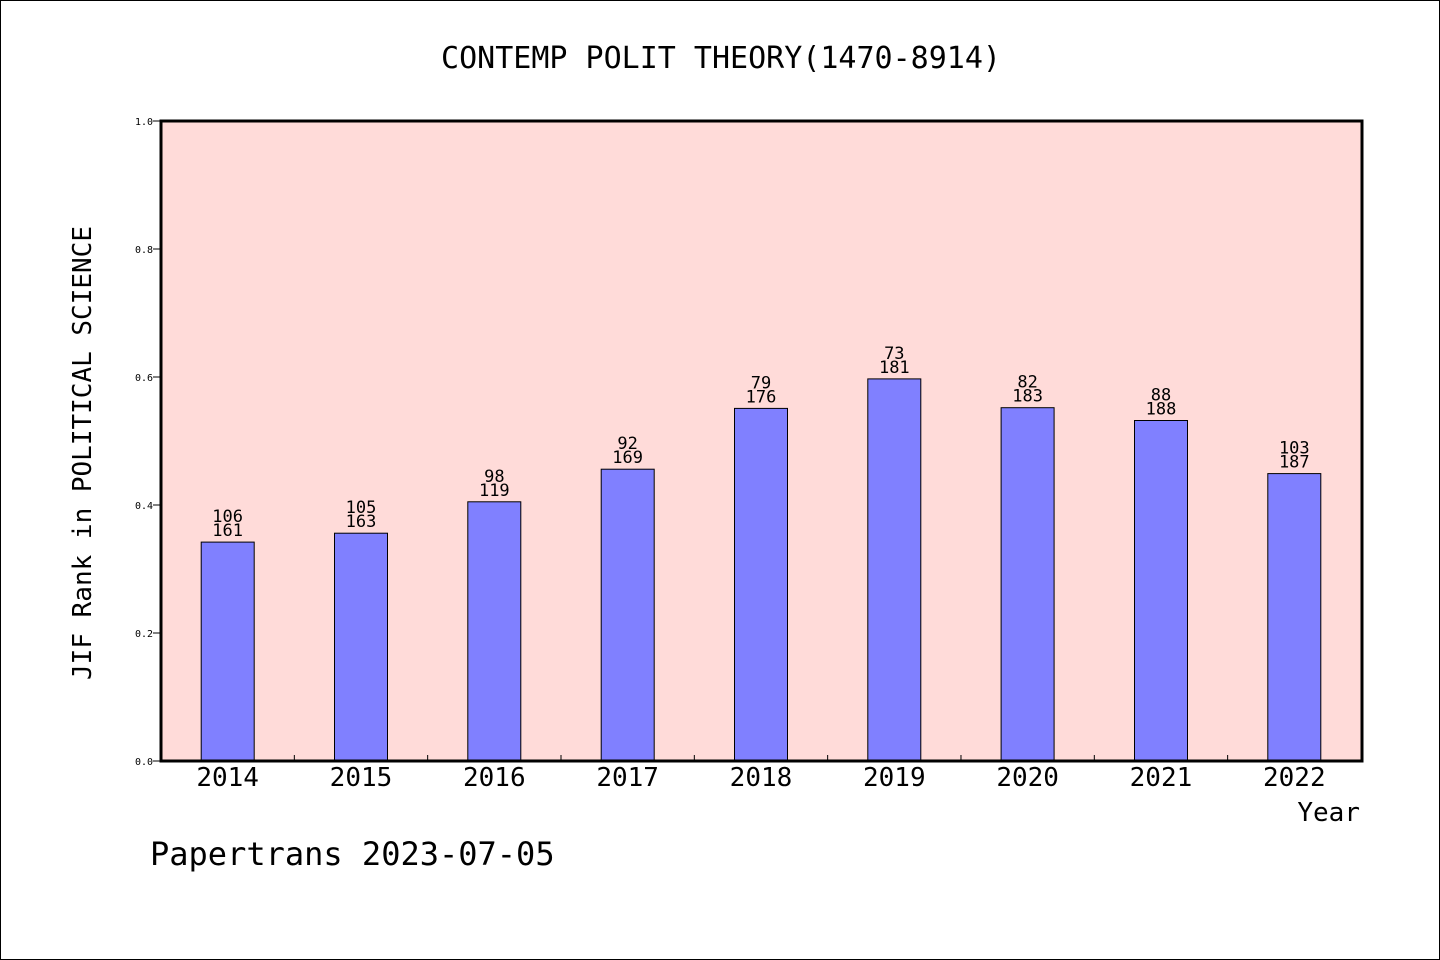 The width and height of the screenshot is (1440, 960). What do you see at coordinates (144, 762) in the screenshot?
I see `y-tick-label: 0.0` at bounding box center [144, 762].